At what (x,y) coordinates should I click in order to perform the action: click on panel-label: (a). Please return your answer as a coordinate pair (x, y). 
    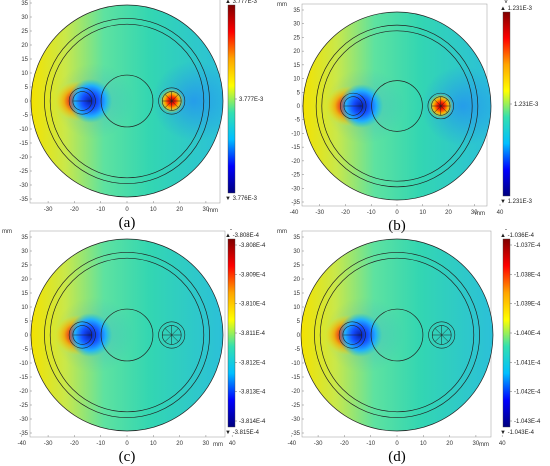
    Looking at the image, I should click on (127, 223).